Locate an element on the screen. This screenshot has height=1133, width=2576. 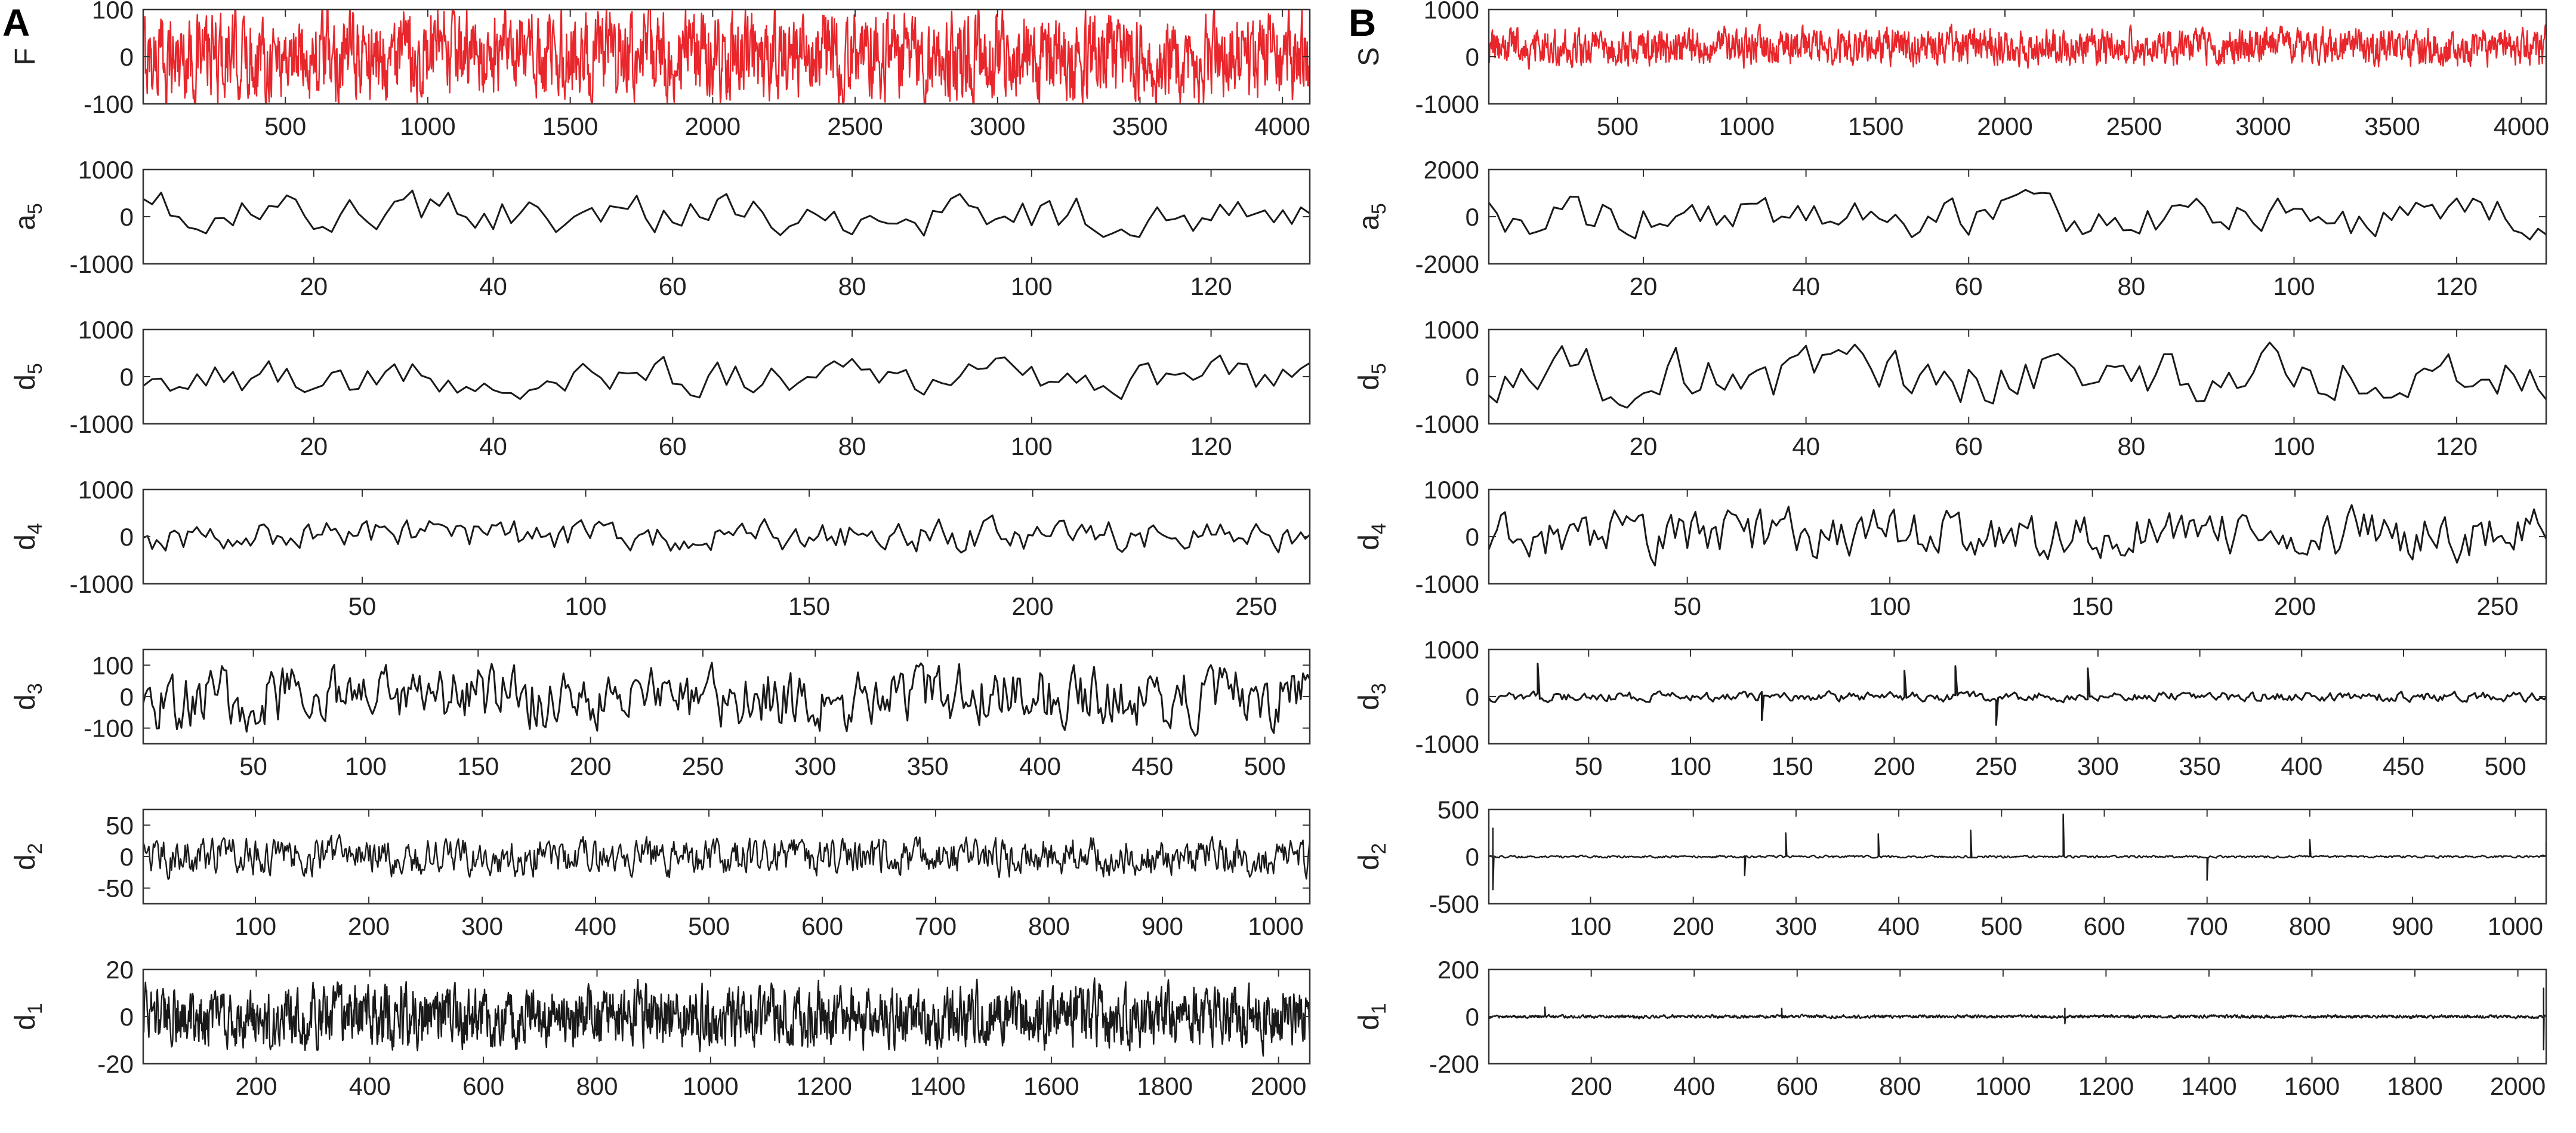
y-axis-label-b-d2: d2 is located at coordinates (1371, 856).